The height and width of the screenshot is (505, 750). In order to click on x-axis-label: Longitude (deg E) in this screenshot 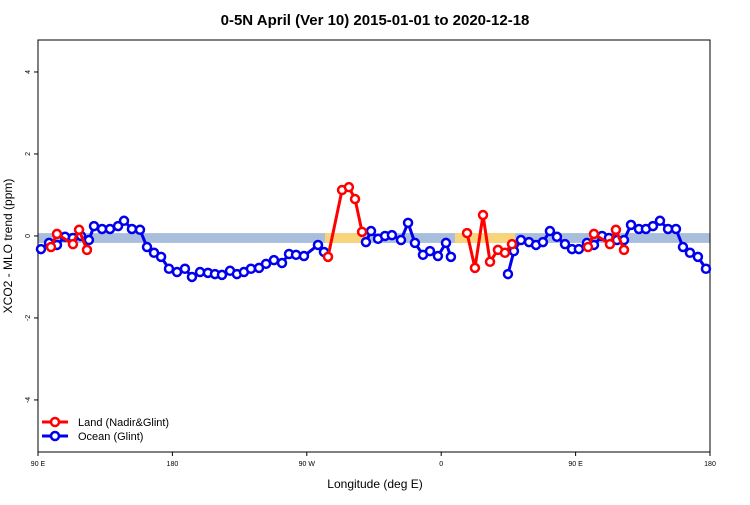, I will do `click(374, 484)`.